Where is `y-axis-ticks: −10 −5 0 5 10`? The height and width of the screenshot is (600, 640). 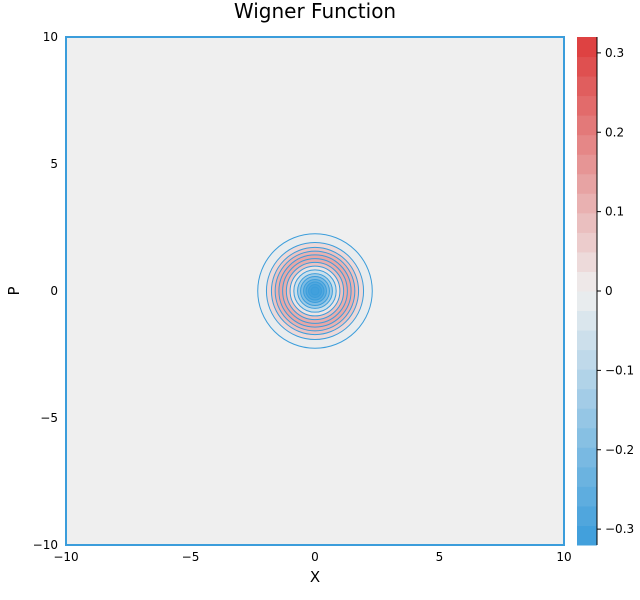
y-axis-ticks: −10 −5 0 5 10 is located at coordinates (45, 291).